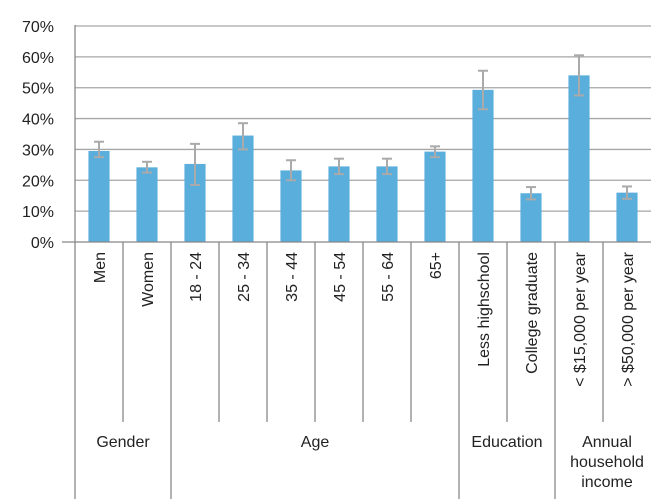  I want to click on group-label: Gender, so click(123, 442).